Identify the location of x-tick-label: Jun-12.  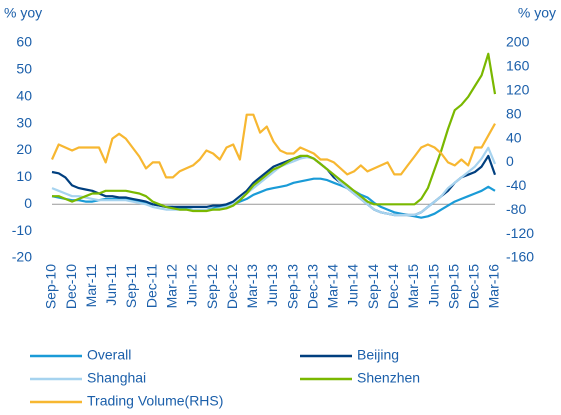
(192, 285).